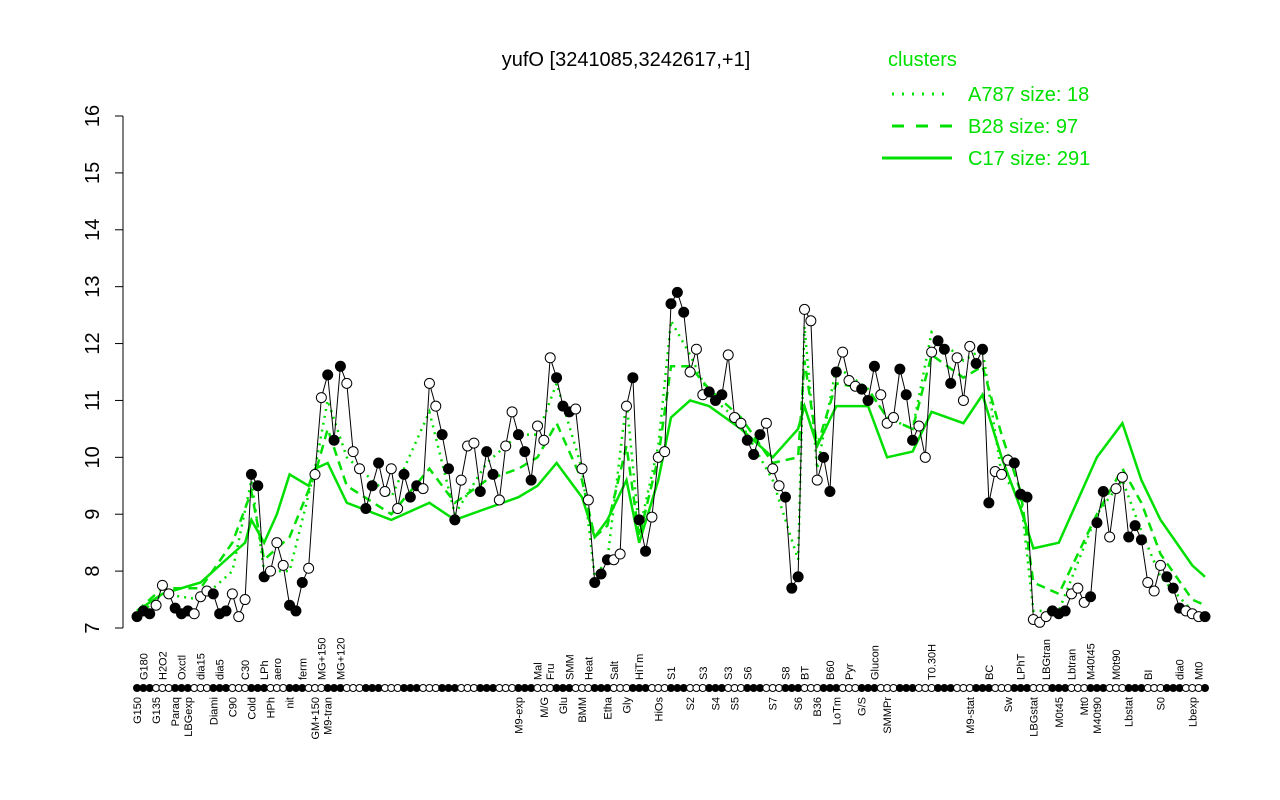 This screenshot has height=800, width=1280. I want to click on x-tick-label: Etha, so click(608, 708).